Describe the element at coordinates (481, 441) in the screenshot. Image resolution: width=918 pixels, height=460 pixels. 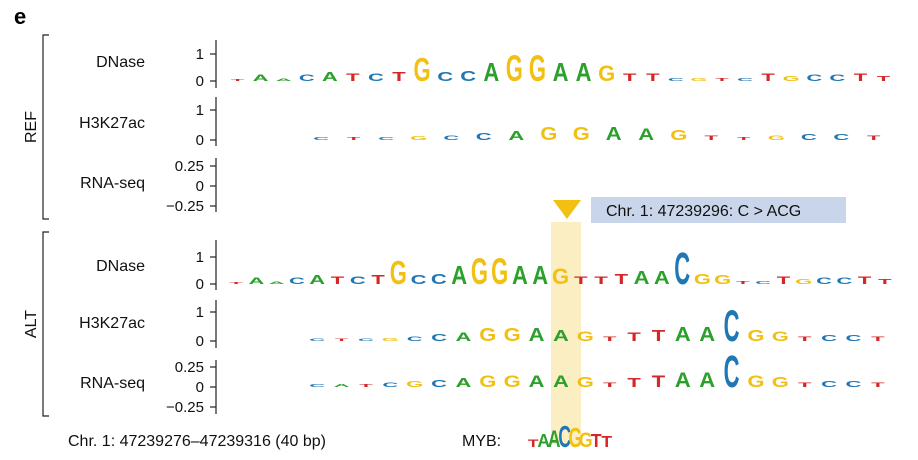
I see `motif-label: MYB:` at that location.